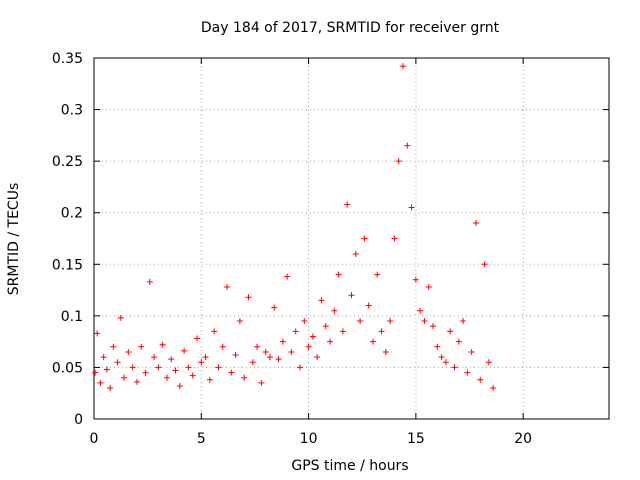  I want to click on x-tick-label: 20, so click(523, 439).